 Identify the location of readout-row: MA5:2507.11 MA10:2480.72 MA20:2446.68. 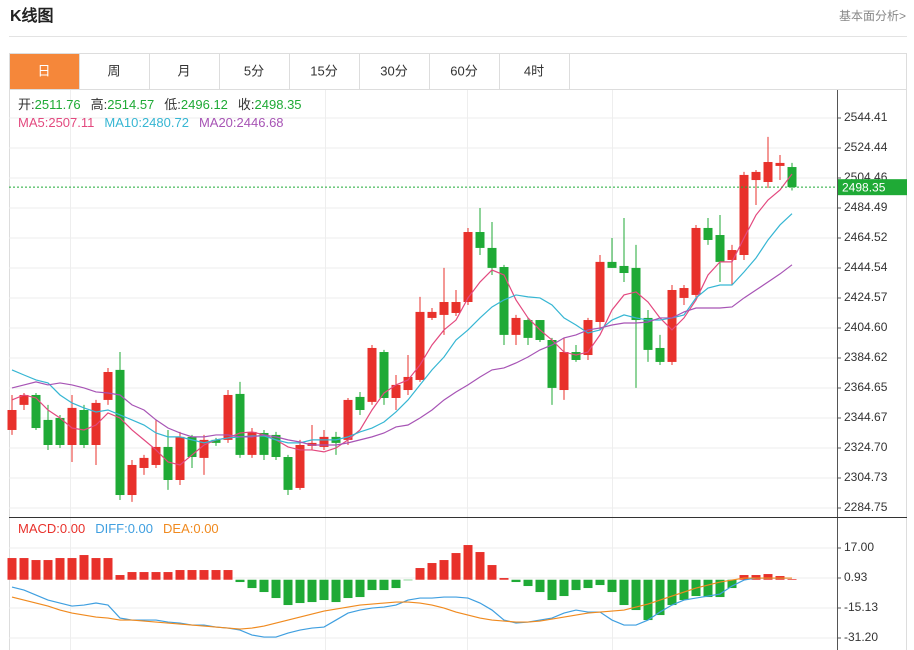
(151, 122).